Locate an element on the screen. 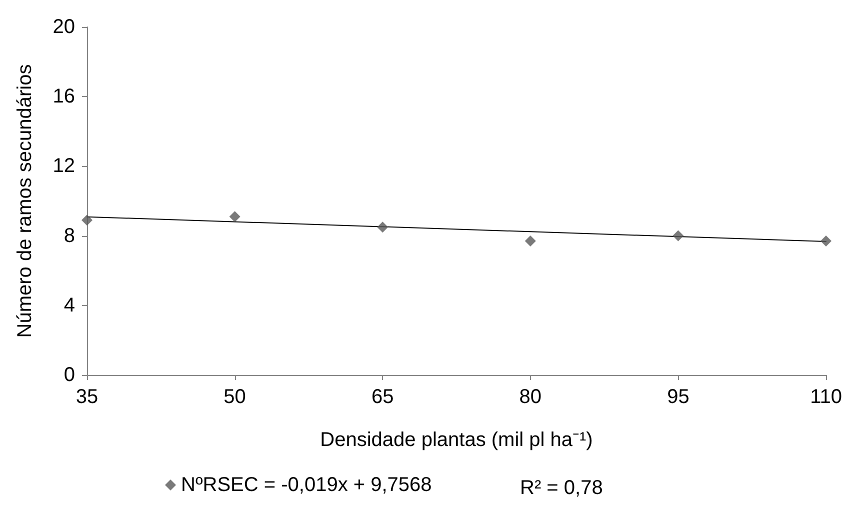 The width and height of the screenshot is (851, 508). x-tick-label: 110 is located at coordinates (826, 397).